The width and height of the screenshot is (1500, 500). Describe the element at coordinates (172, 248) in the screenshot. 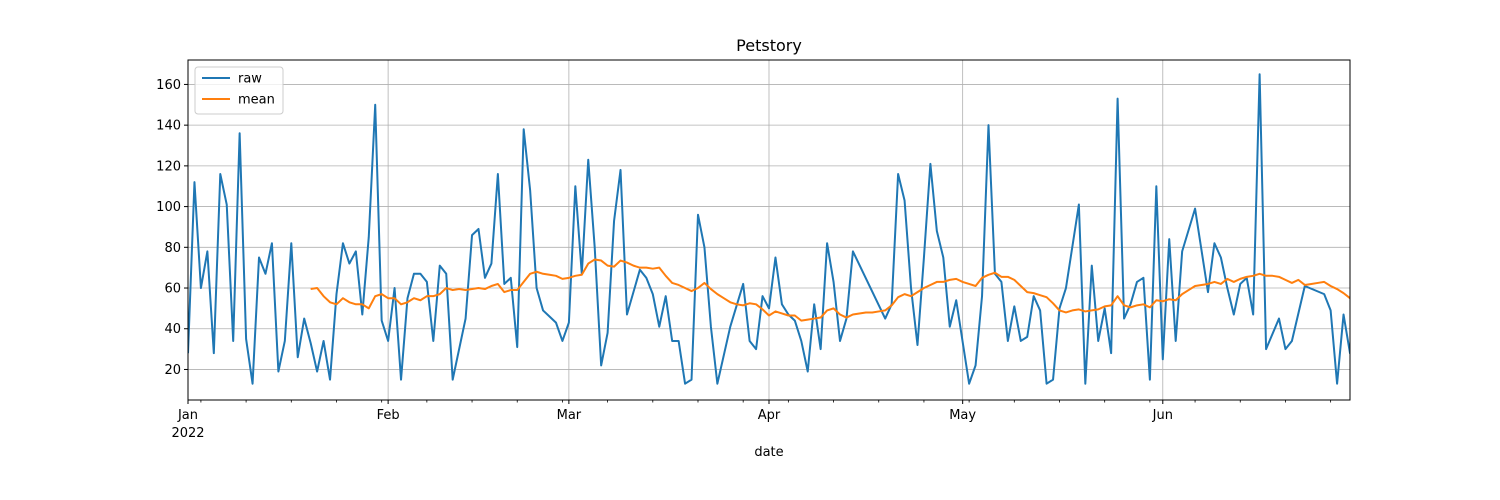

I see `y-tick-label: 80` at that location.